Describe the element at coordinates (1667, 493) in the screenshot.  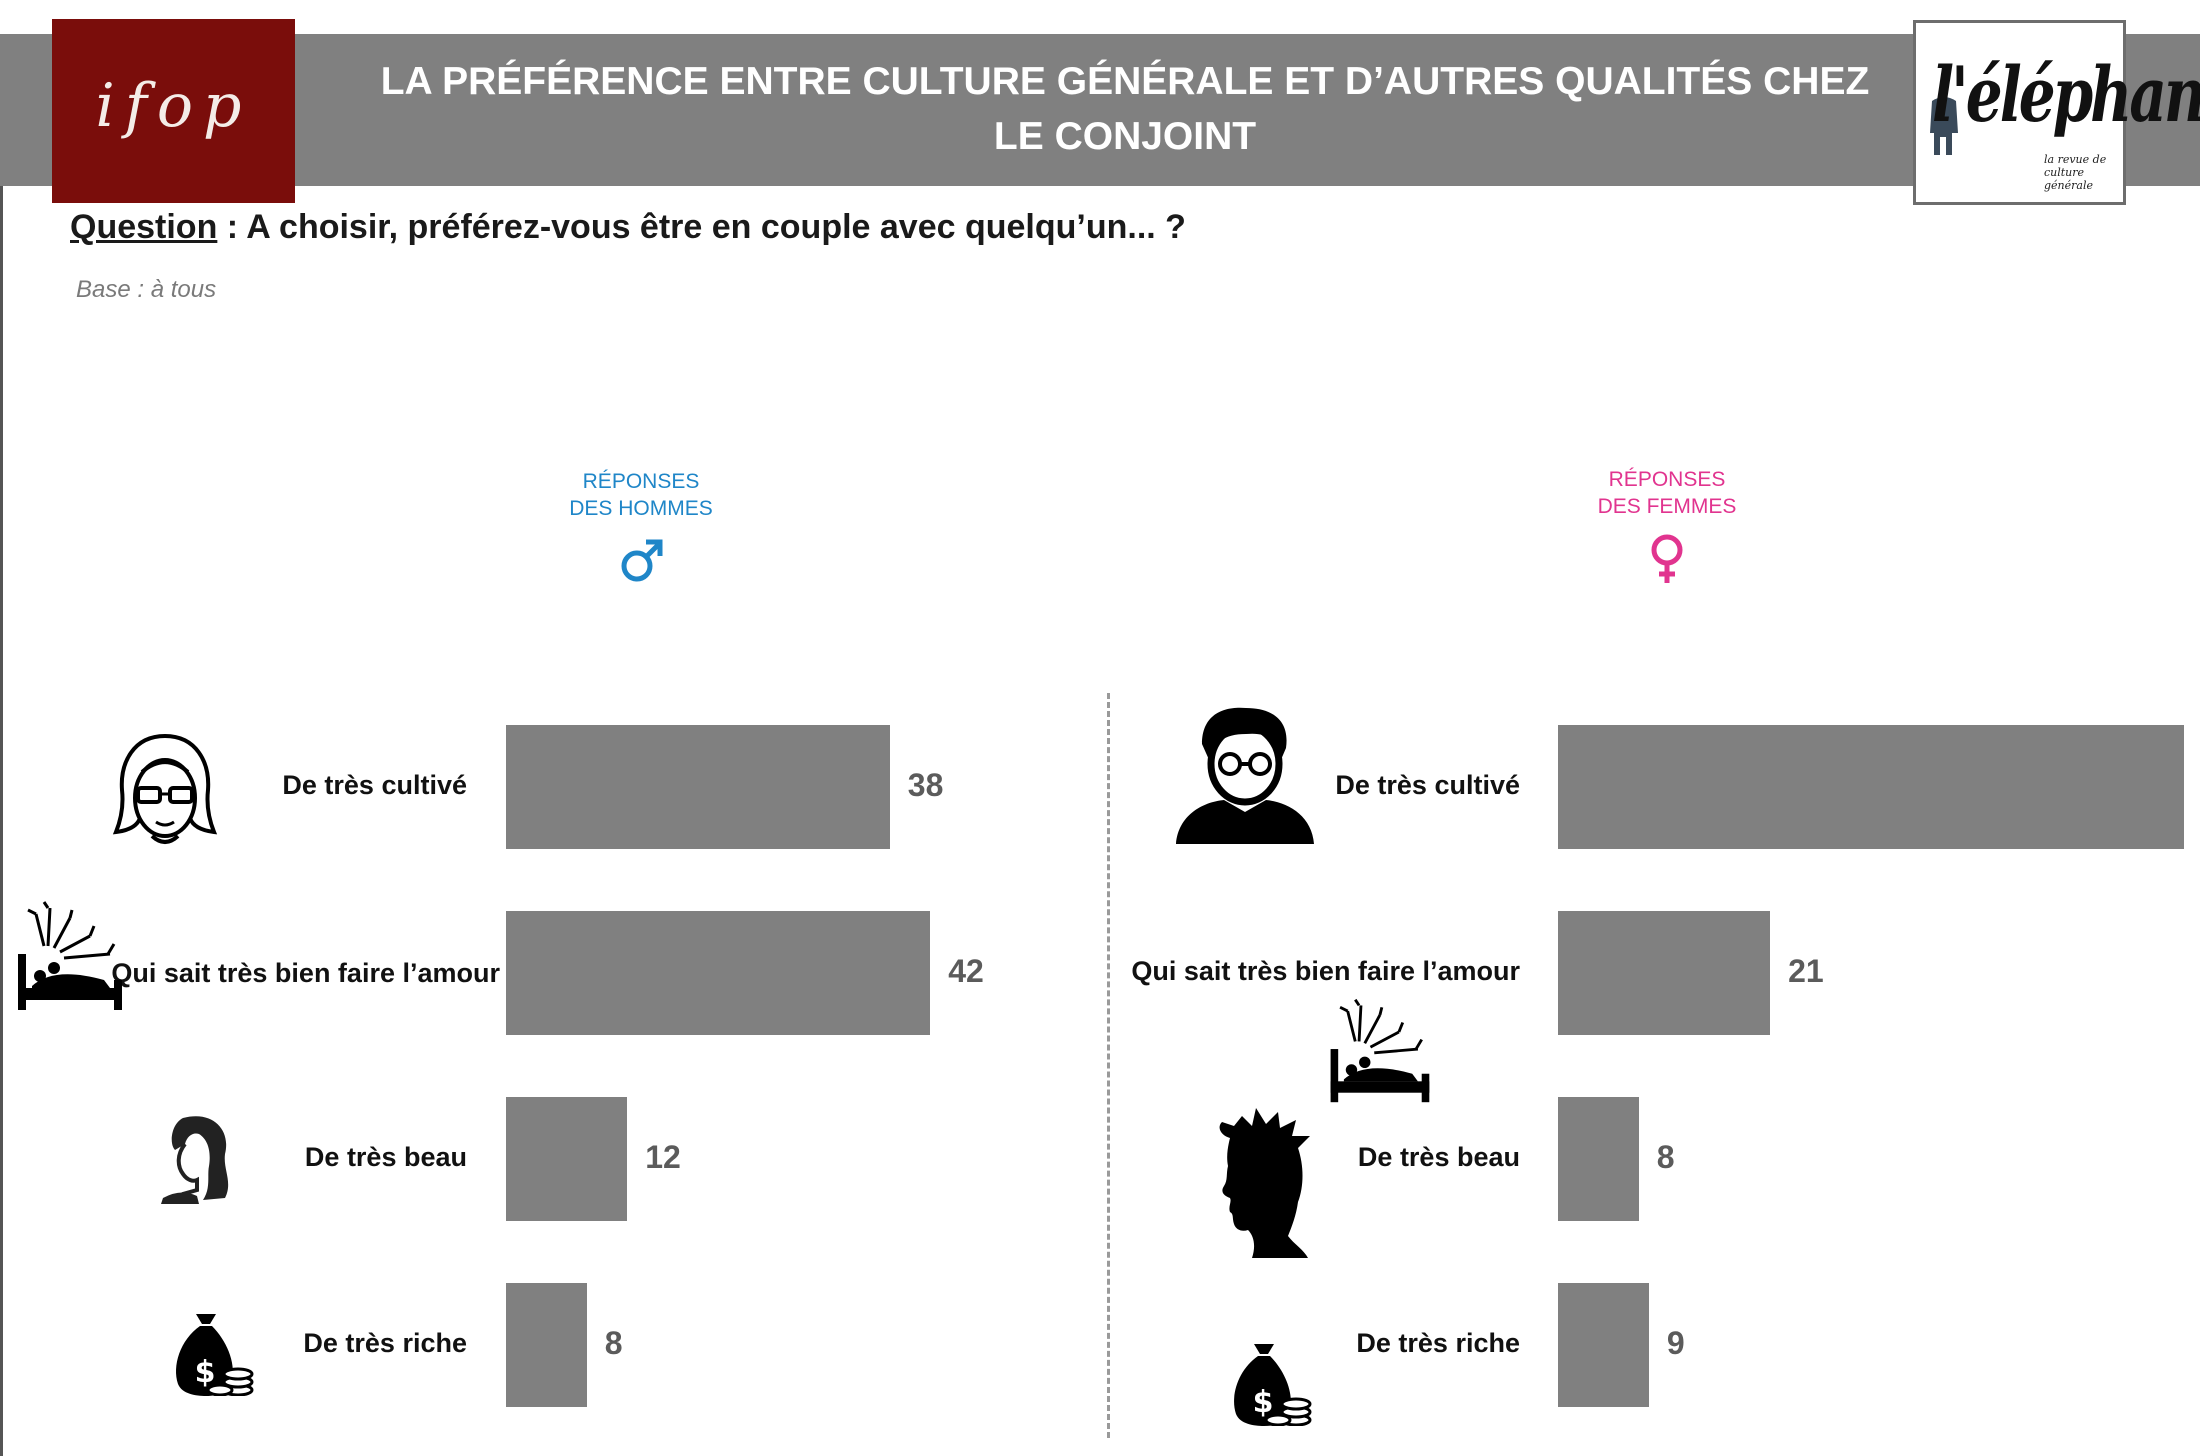
I see `women-panel-heading: RÉPONSES DES FEMMES` at that location.